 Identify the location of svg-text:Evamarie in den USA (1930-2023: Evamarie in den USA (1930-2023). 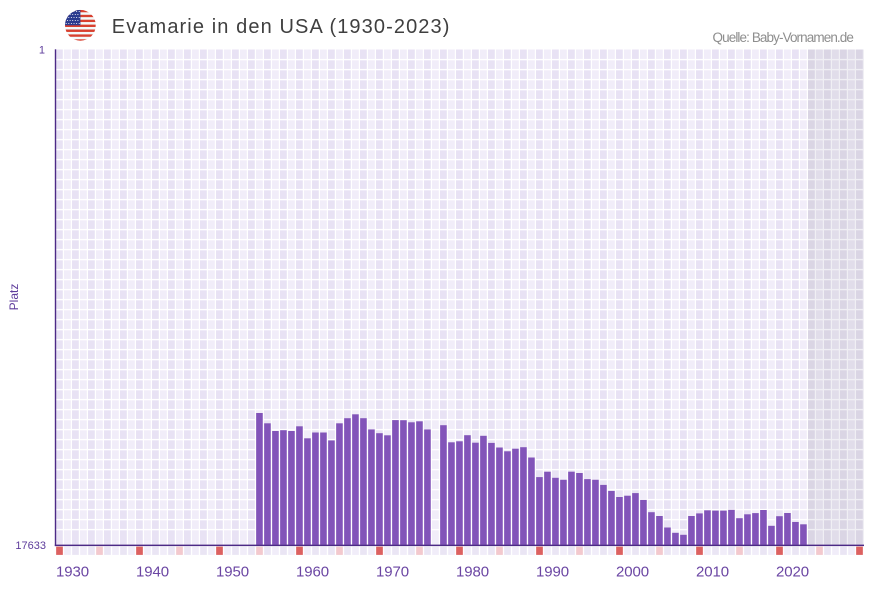
(281, 27).